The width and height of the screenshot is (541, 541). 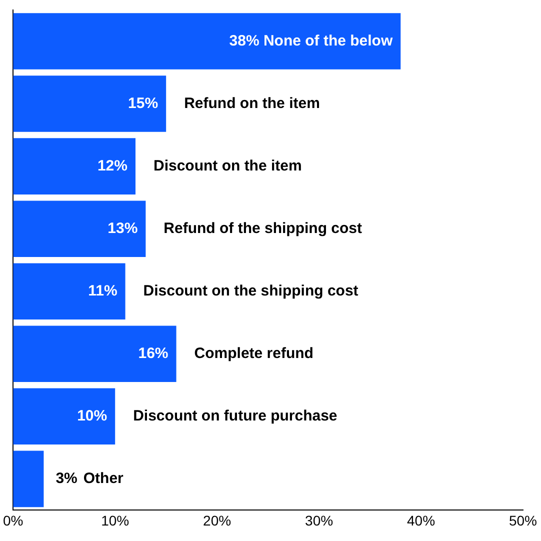 What do you see at coordinates (153, 353) in the screenshot?
I see `data-label: 16%` at bounding box center [153, 353].